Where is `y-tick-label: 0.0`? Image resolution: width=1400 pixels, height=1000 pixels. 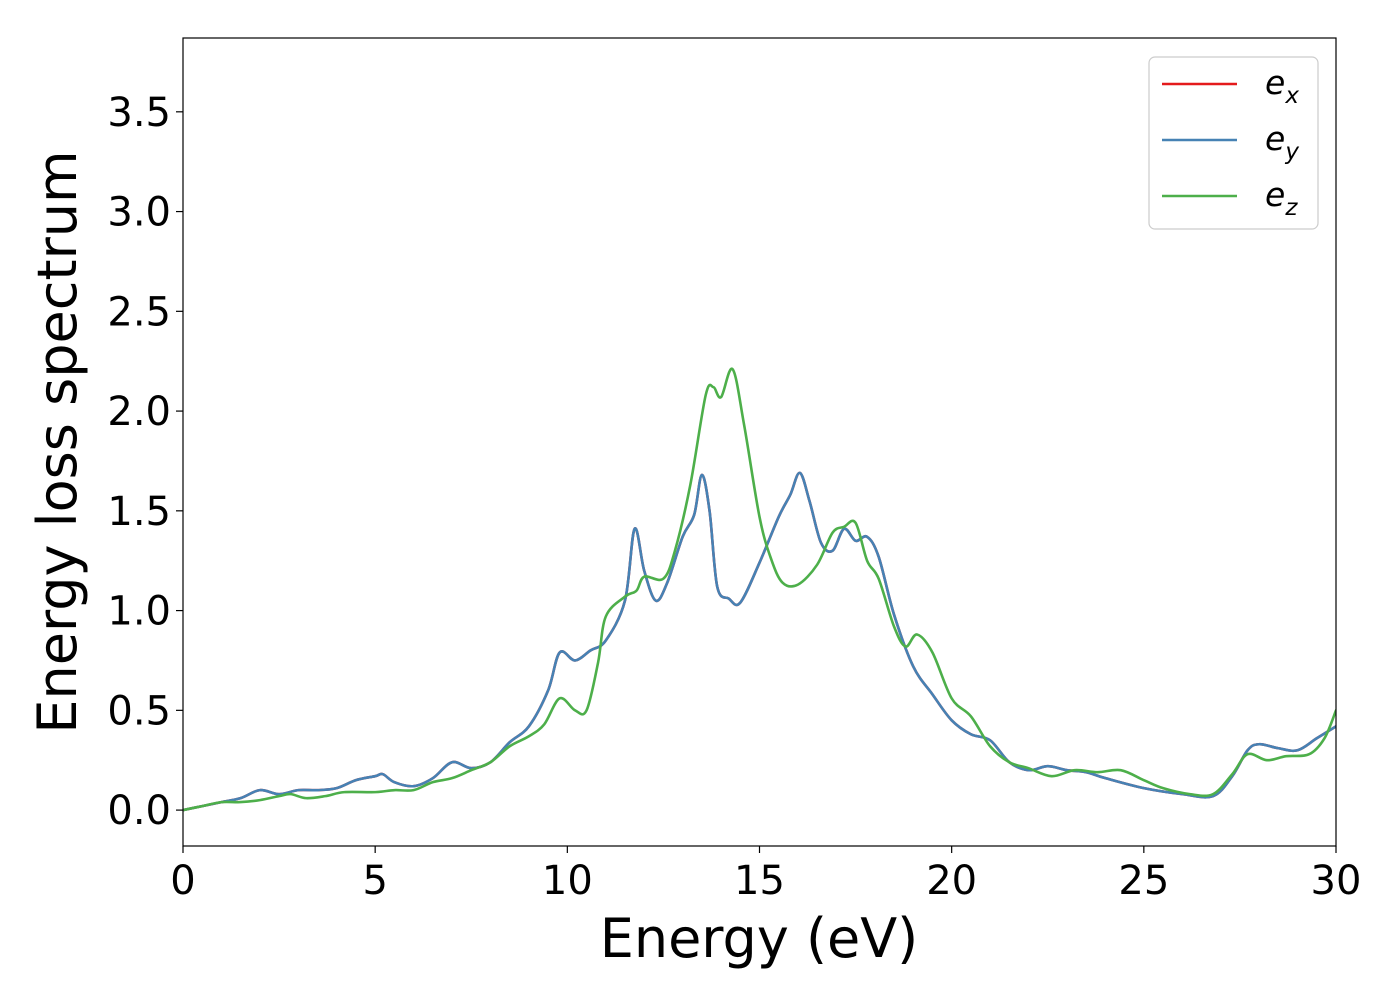 y-tick-label: 0.0 is located at coordinates (139, 811).